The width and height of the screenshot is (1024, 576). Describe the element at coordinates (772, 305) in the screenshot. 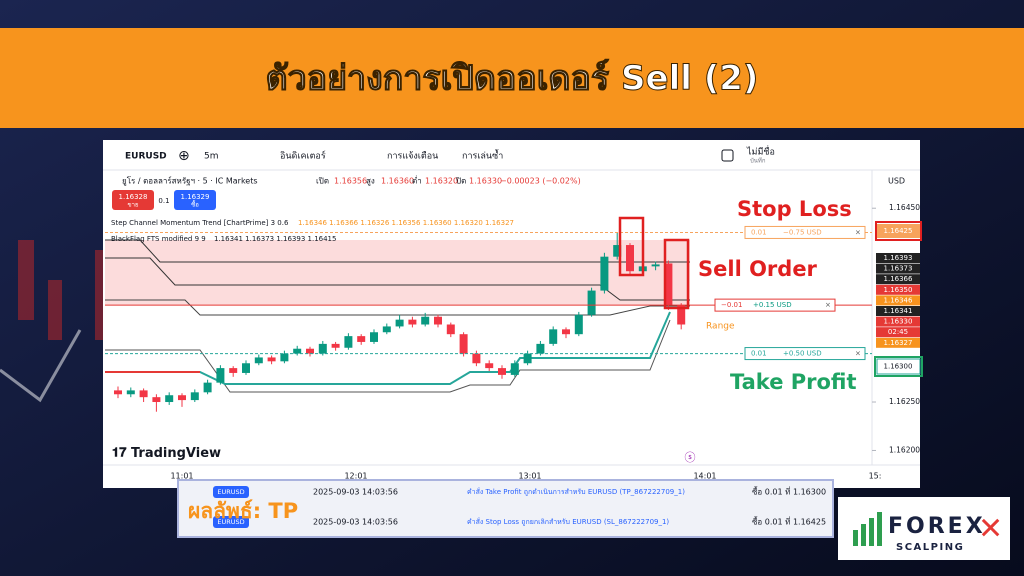

I see `order-pnl: +0.15 USD` at that location.